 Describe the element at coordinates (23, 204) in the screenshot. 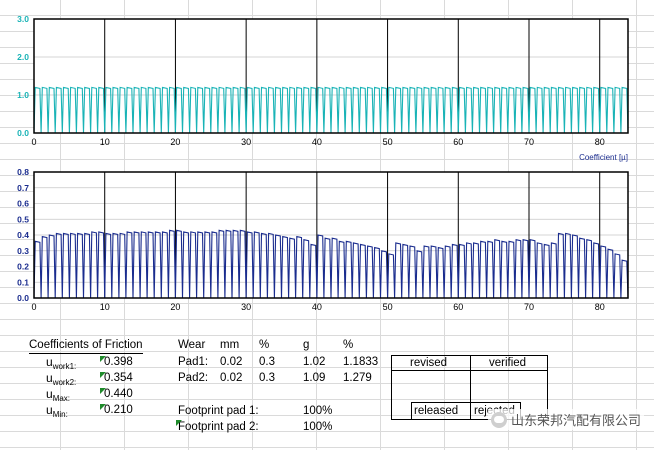

I see `y-tick-label: 0.6` at that location.